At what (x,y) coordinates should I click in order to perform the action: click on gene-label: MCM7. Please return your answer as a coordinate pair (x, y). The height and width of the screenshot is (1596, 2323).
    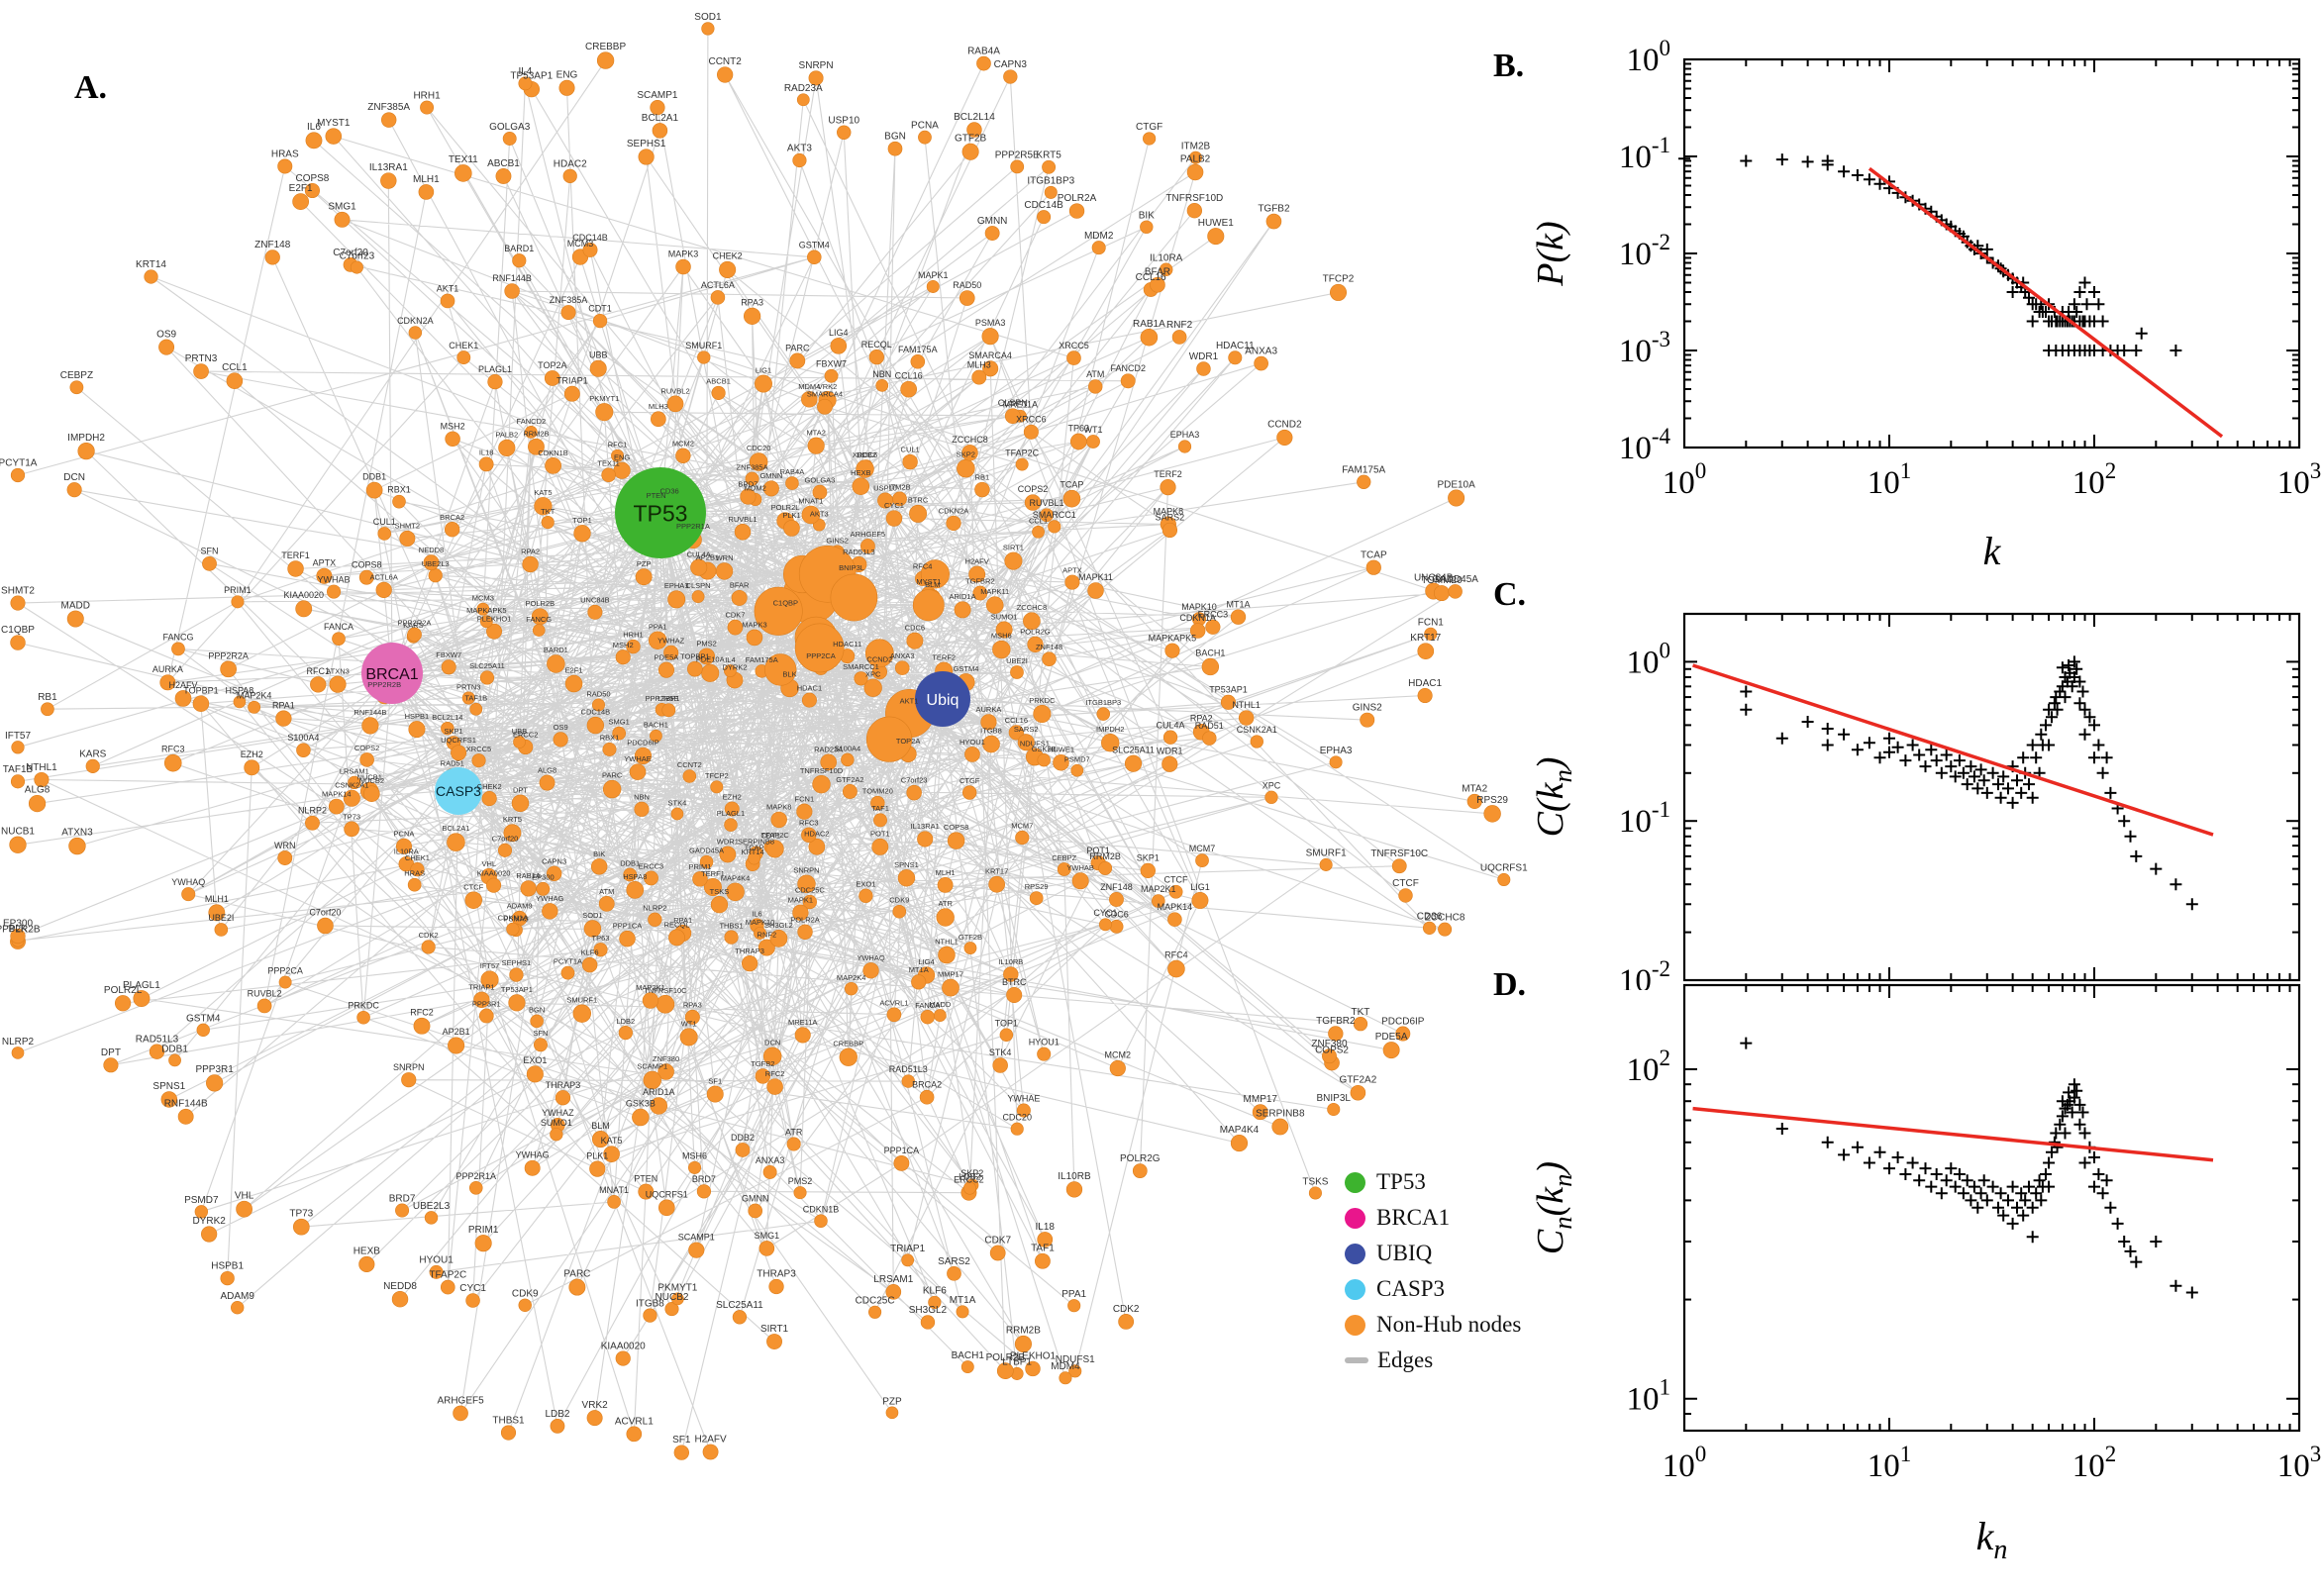
    Looking at the image, I should click on (1022, 827).